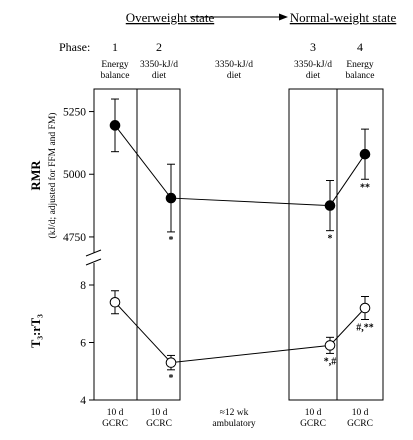 Image resolution: width=413 pixels, height=440 pixels. I want to click on y-axis-label: T₃:rT₃, so click(36, 331).